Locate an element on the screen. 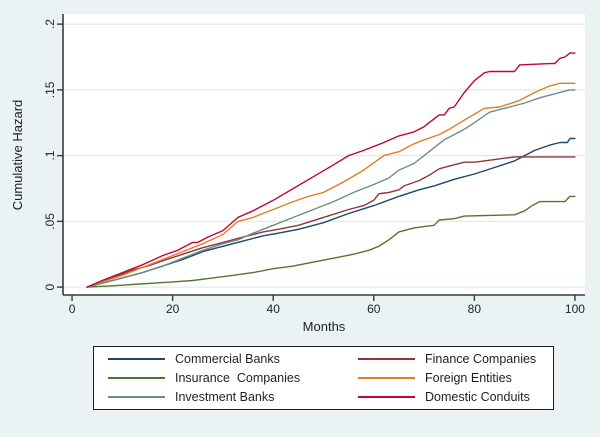 The height and width of the screenshot is (437, 600). legend-label: Domestic Conduits is located at coordinates (477, 397).